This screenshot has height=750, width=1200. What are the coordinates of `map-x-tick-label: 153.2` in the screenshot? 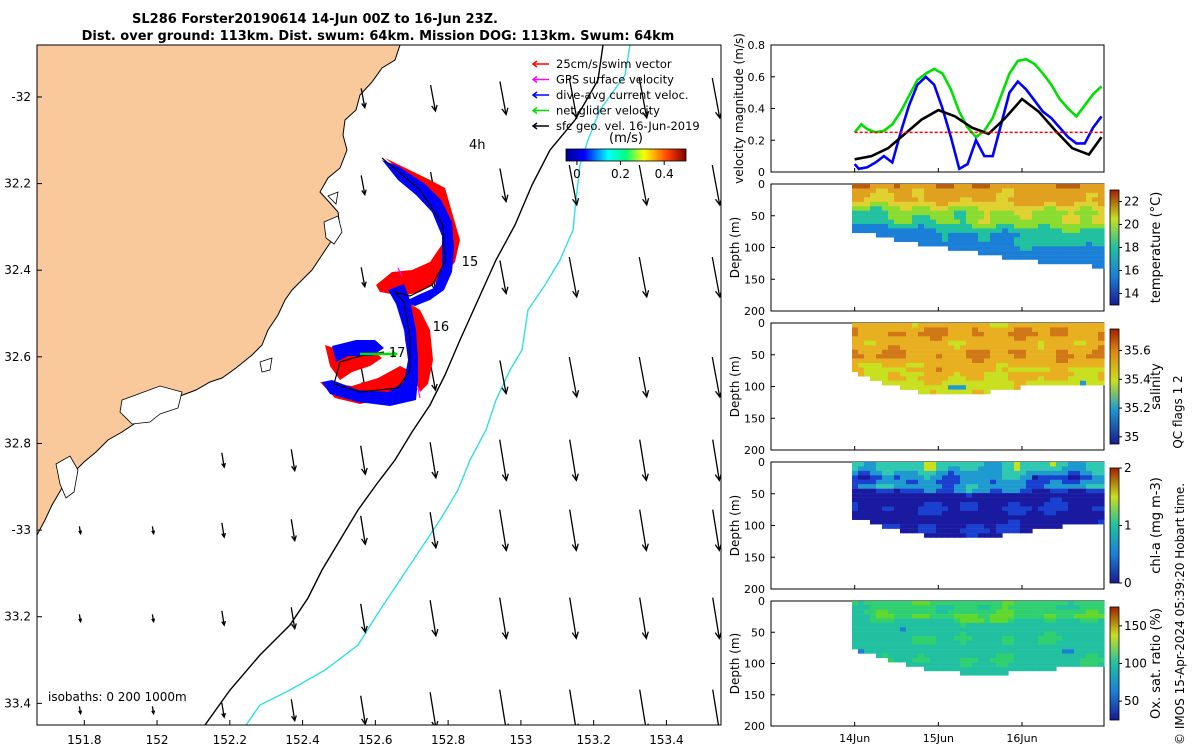 It's located at (593, 740).